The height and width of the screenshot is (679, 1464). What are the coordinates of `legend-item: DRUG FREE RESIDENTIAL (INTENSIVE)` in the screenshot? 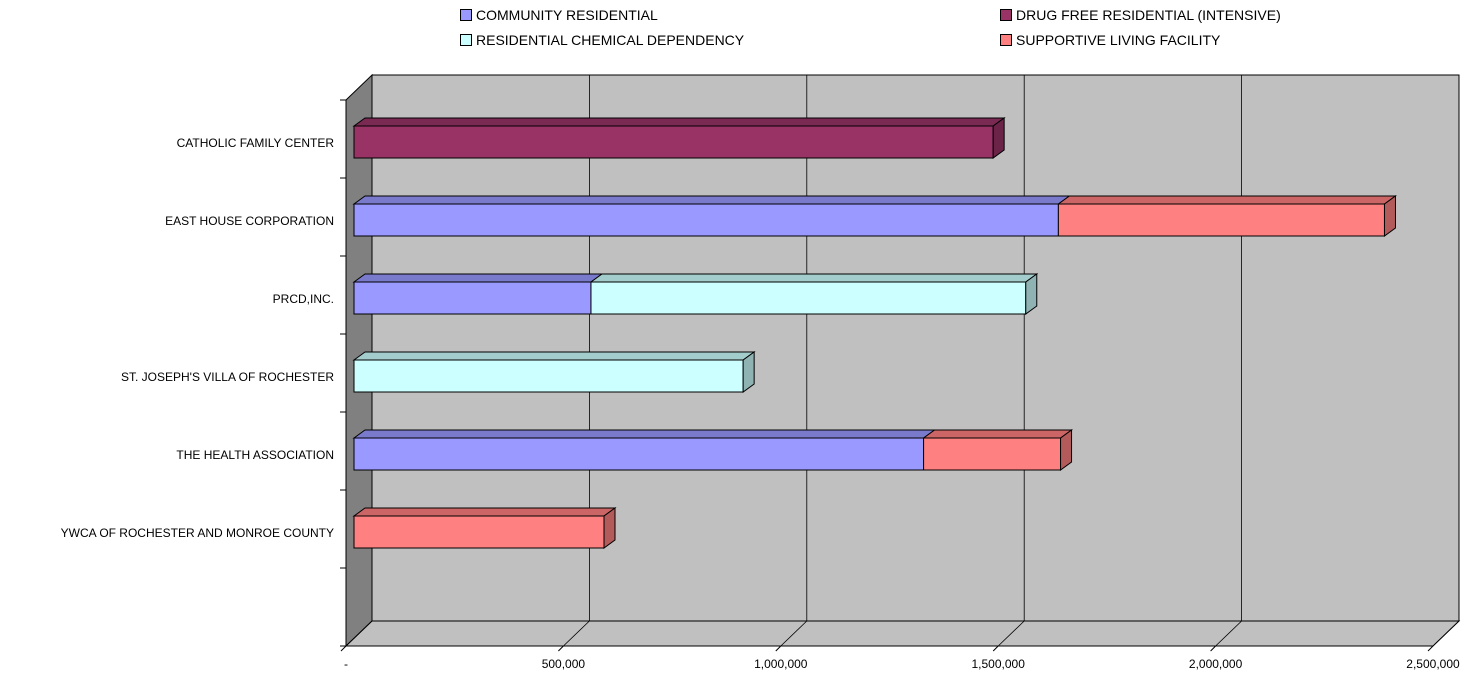 It's located at (1140, 15).